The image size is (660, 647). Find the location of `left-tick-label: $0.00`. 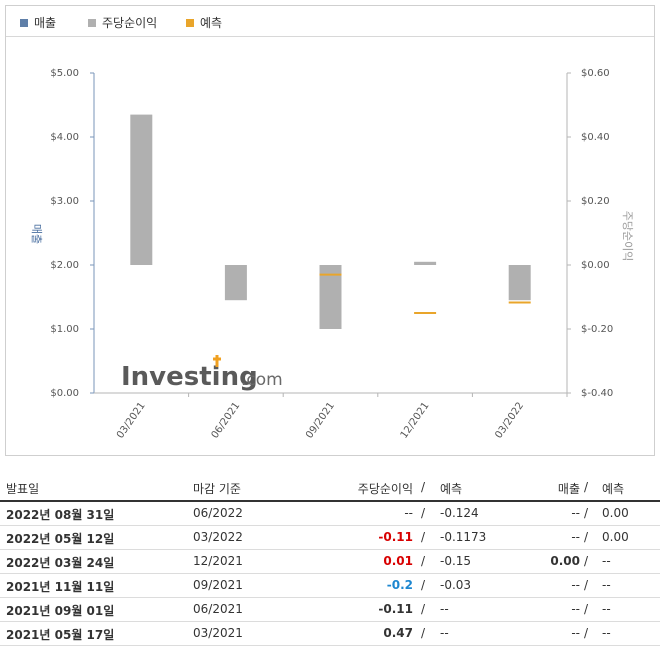

left-tick-label: $0.00 is located at coordinates (64, 393).